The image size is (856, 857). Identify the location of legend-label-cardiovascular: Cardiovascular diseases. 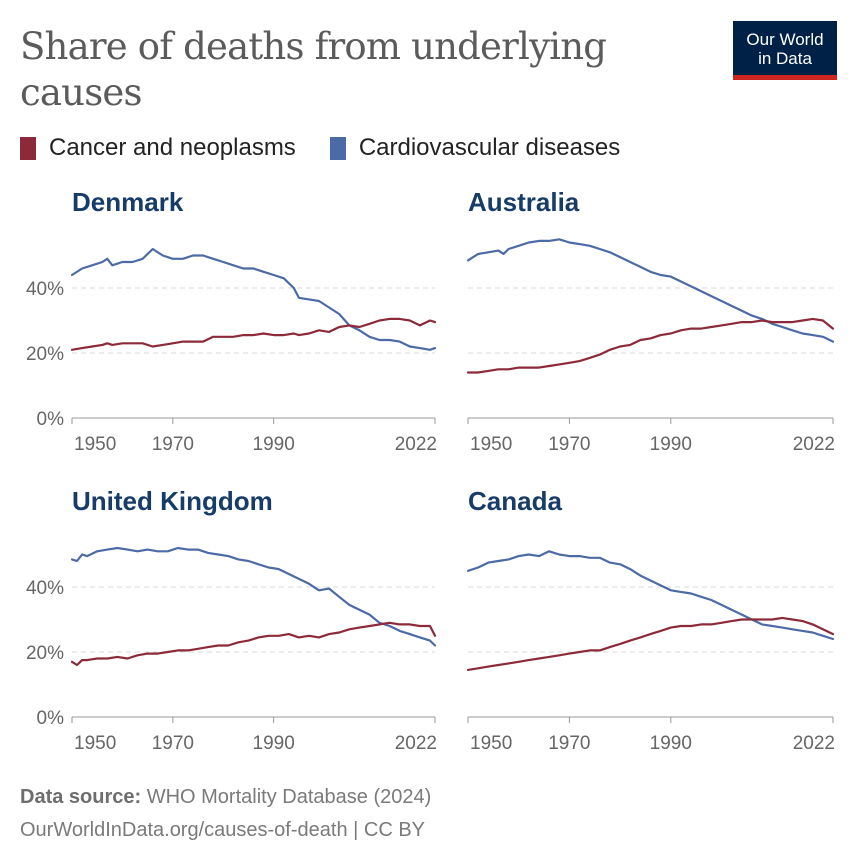
(489, 147).